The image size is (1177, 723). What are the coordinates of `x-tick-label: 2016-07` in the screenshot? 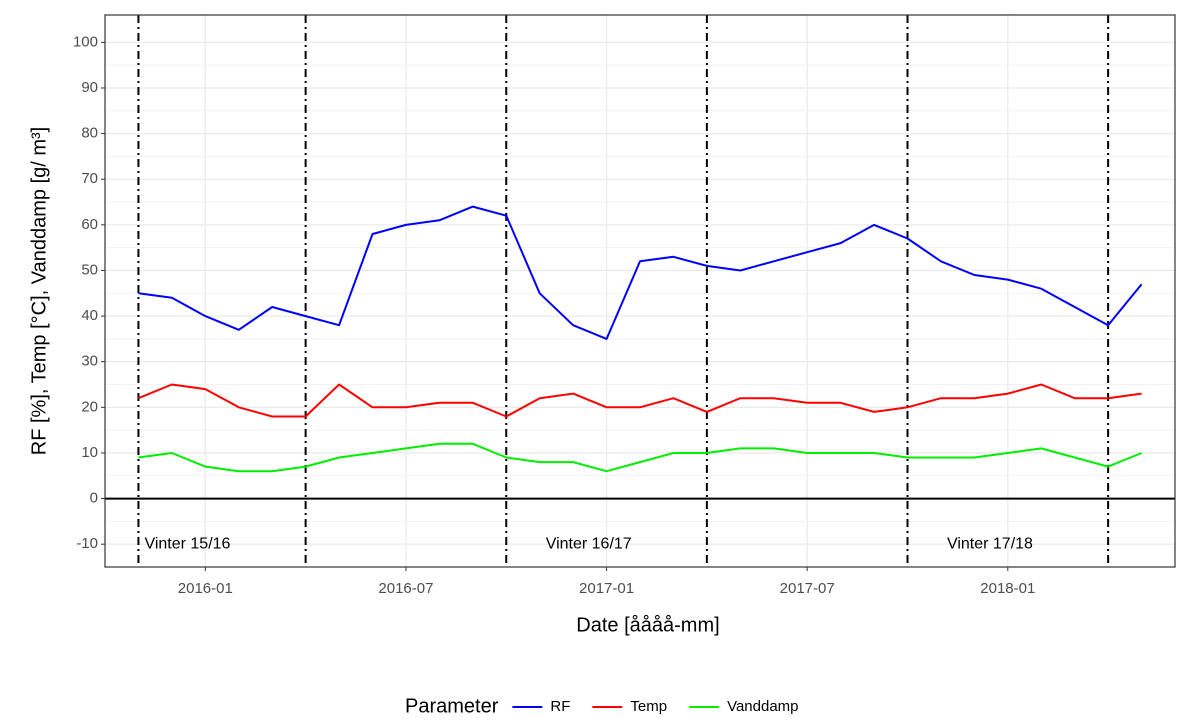 It's located at (405, 588).